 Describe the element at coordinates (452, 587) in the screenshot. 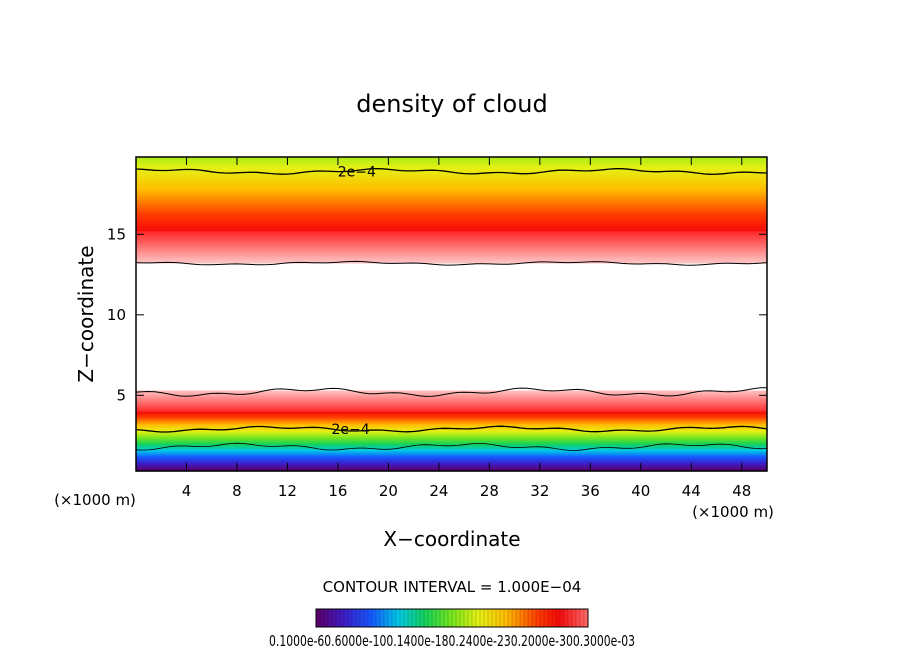

I see `contour-interval-text: CONTOUR INTERVAL = 1.000E−04` at that location.